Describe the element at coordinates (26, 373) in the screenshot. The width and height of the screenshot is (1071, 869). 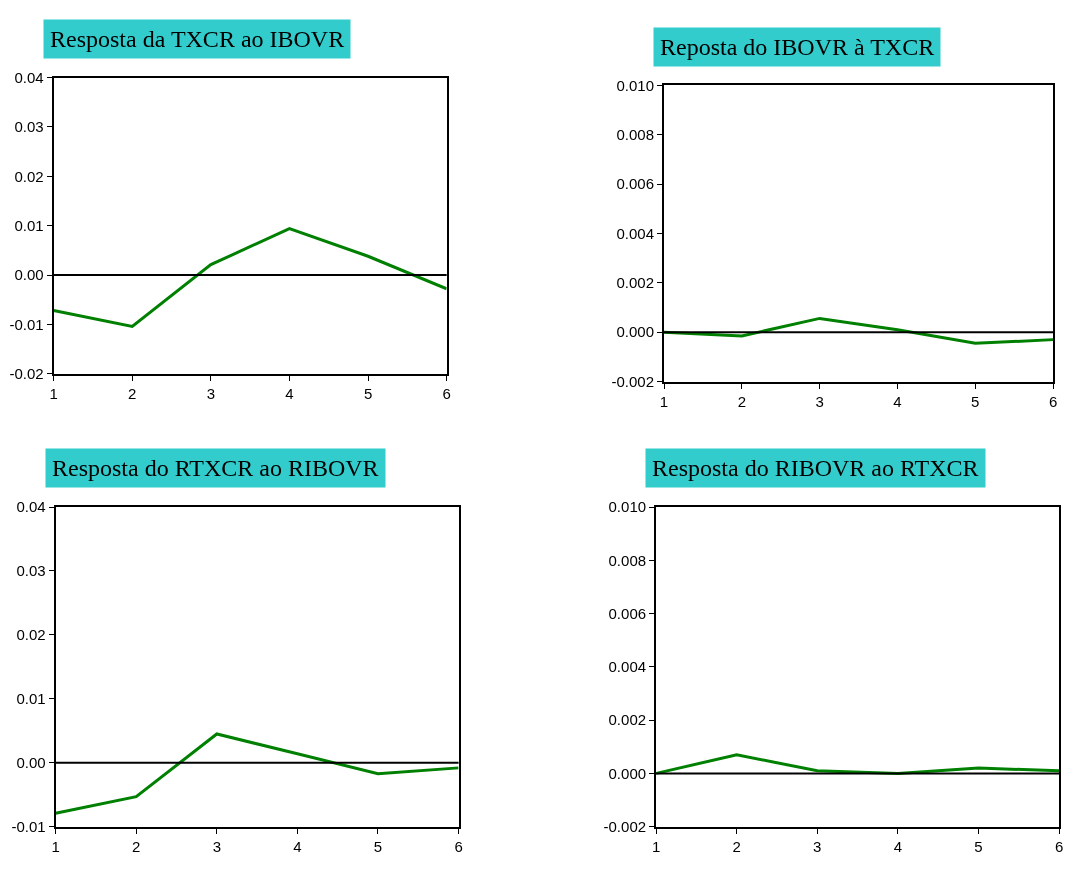
I see `y-tick-label: -0.02` at that location.